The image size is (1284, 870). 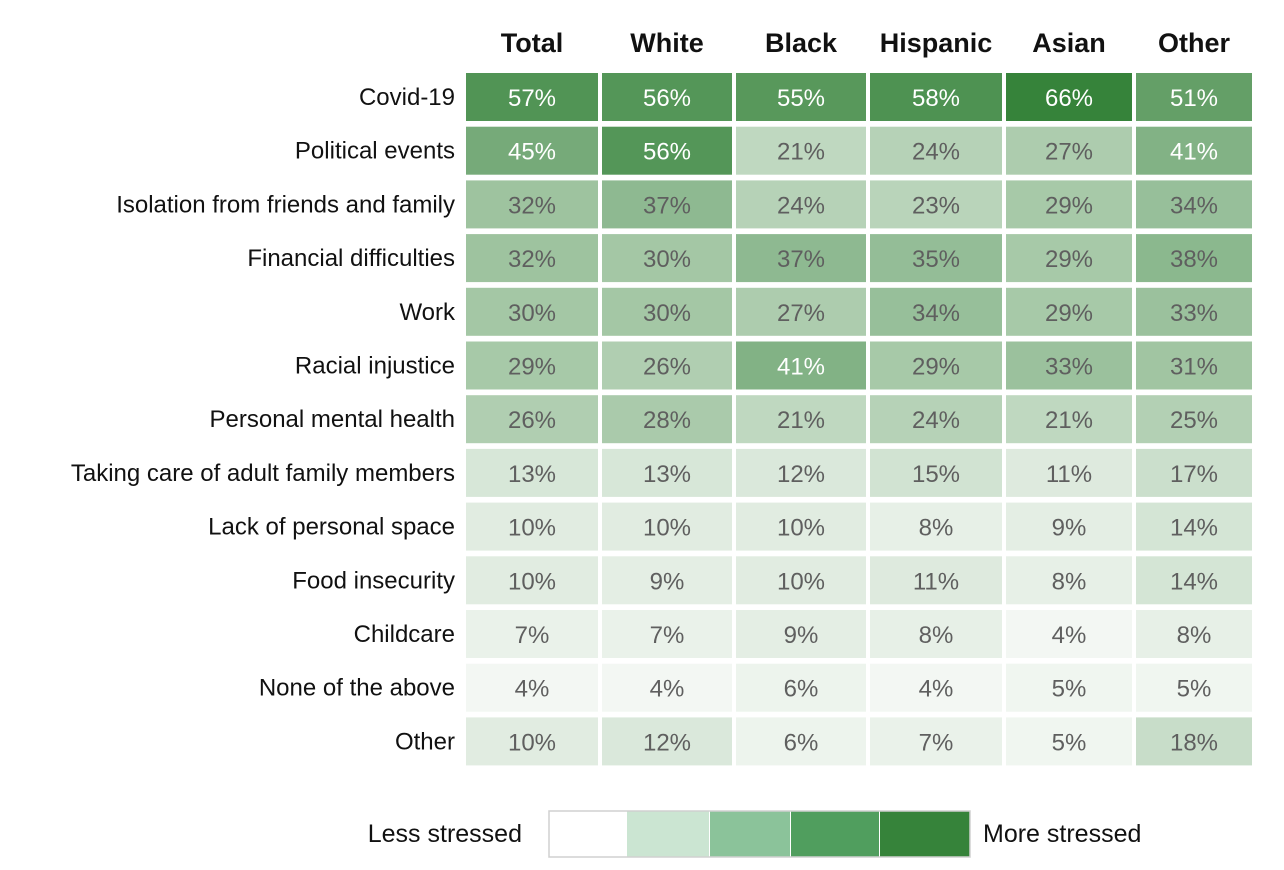 What do you see at coordinates (936, 259) in the screenshot?
I see `cell-value-label: 35%` at bounding box center [936, 259].